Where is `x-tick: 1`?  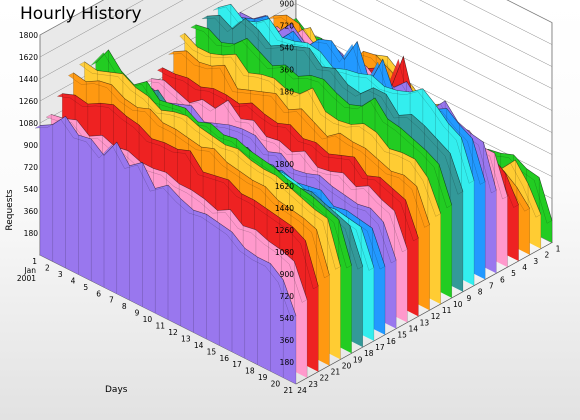
x-tick: 1 is located at coordinates (34, 261).